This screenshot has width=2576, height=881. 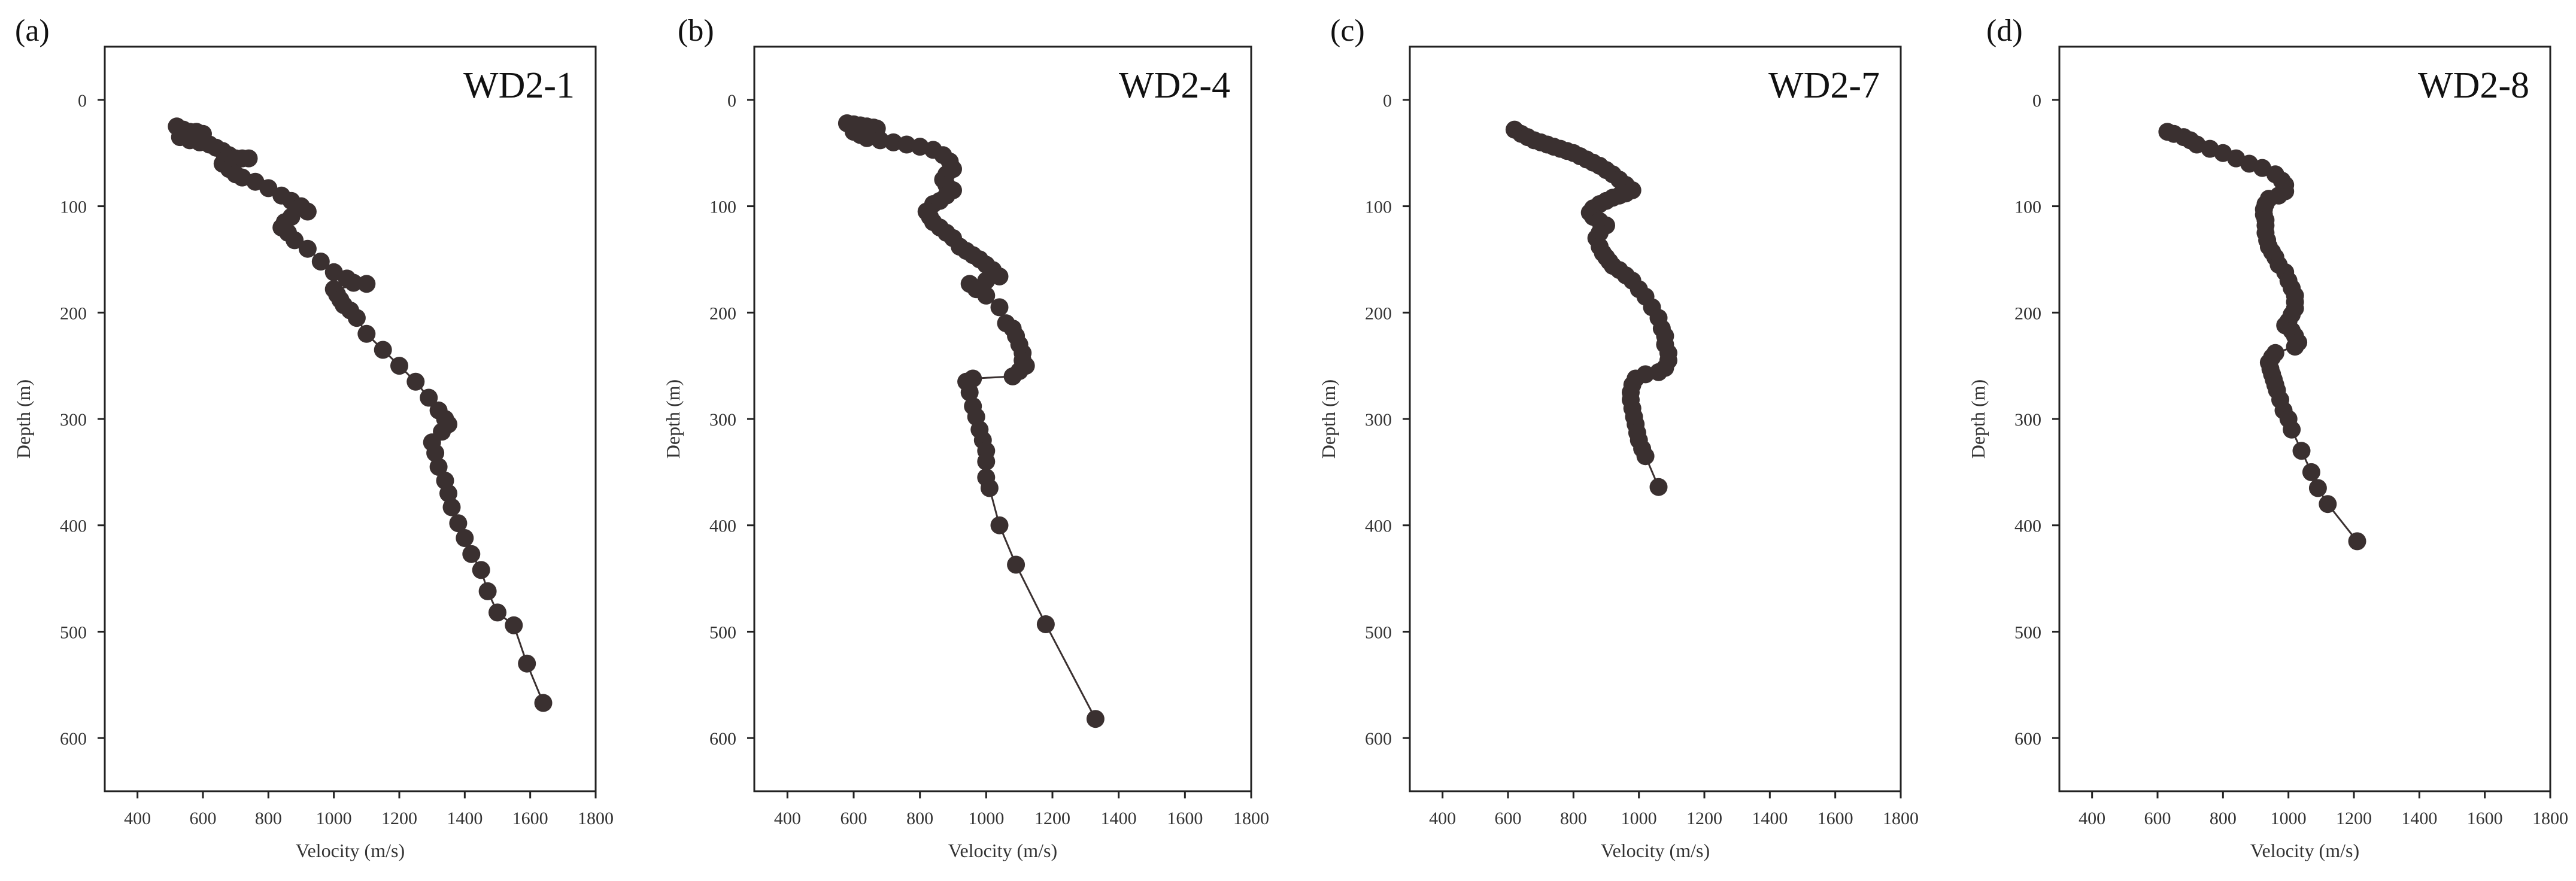 I want to click on chart-title: WD2-1, so click(x=519, y=85).